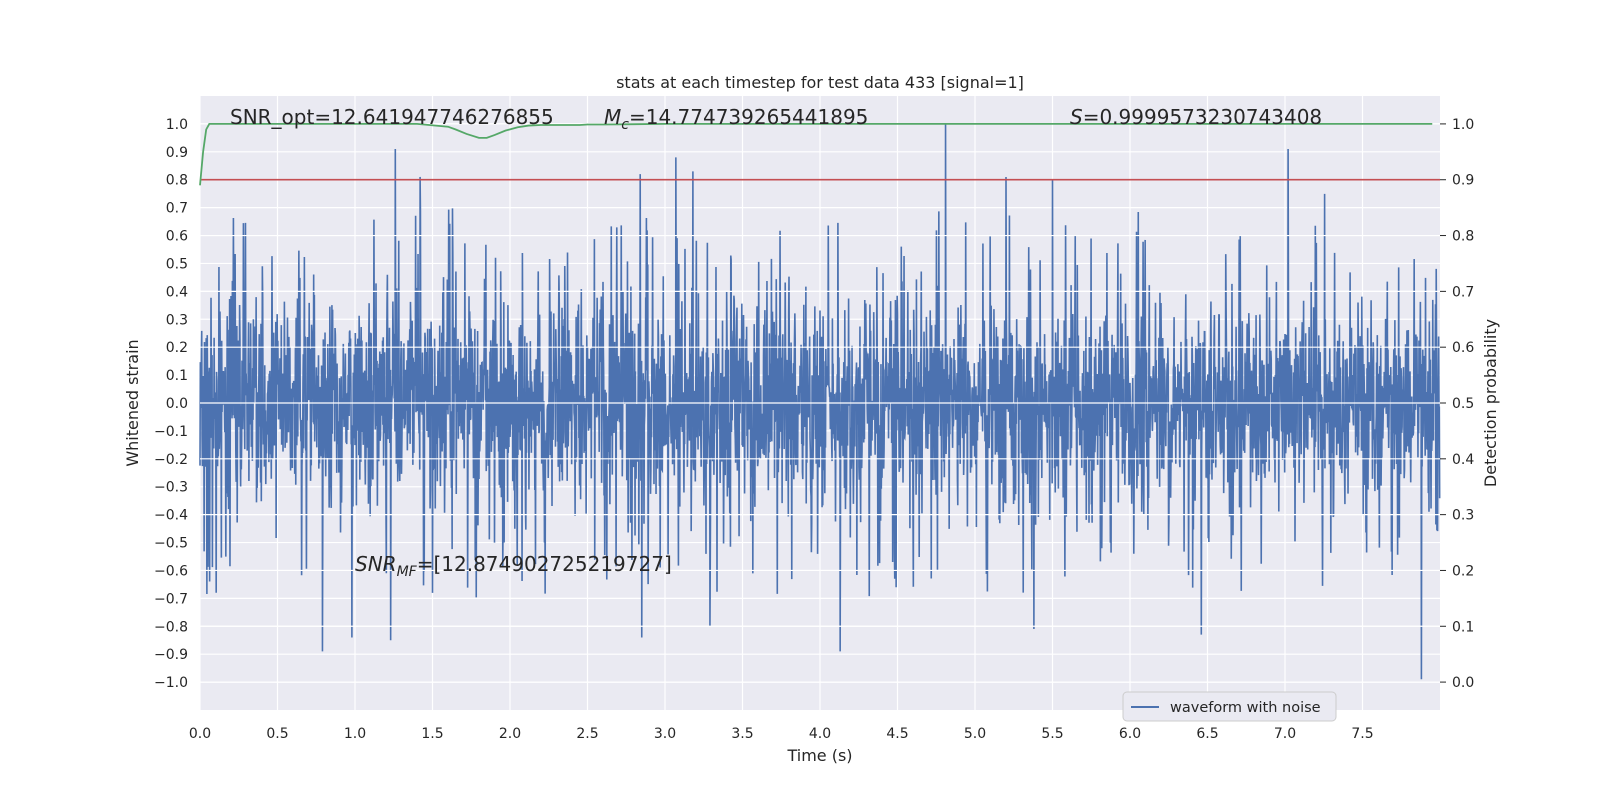  What do you see at coordinates (1130, 734) in the screenshot?
I see `x-tick-label: 6.0` at bounding box center [1130, 734].